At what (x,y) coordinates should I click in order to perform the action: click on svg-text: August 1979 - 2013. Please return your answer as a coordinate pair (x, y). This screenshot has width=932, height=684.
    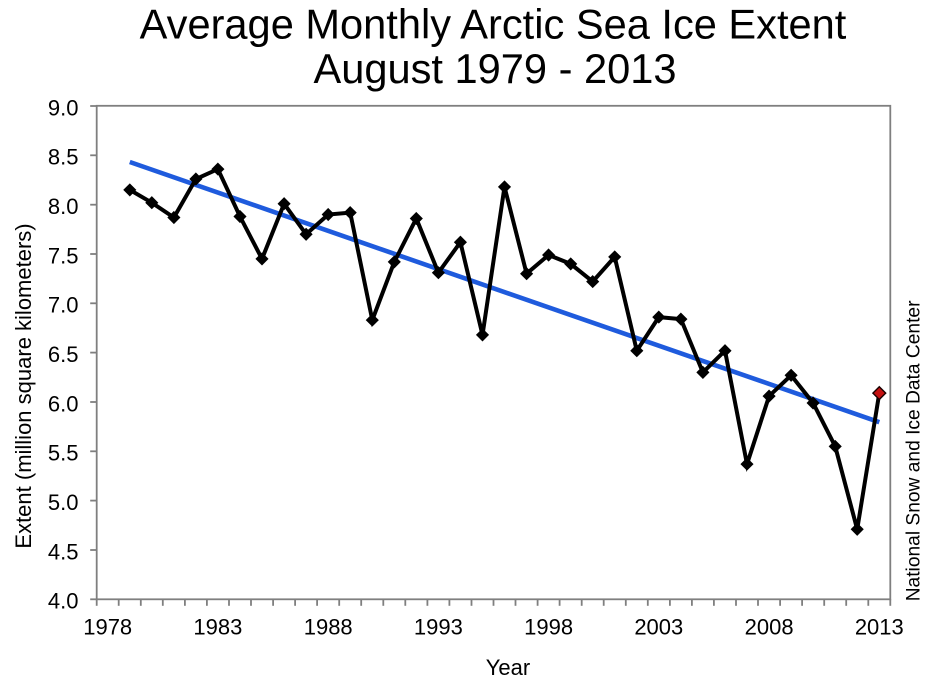
    Looking at the image, I should click on (494, 68).